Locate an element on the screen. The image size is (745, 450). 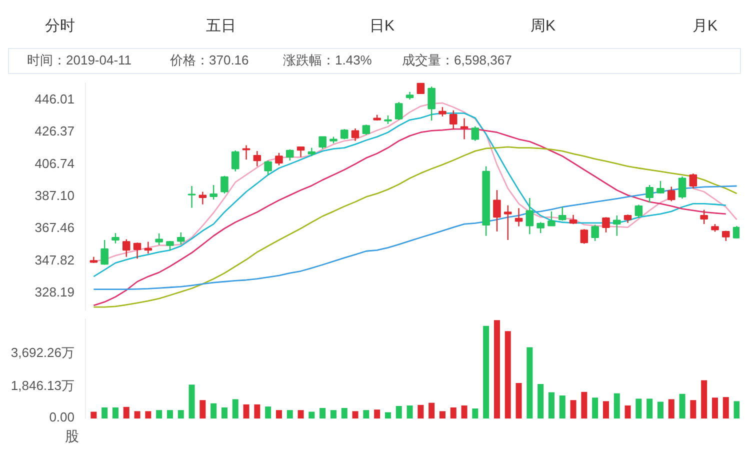
text: 五日 is located at coordinates (221, 26).